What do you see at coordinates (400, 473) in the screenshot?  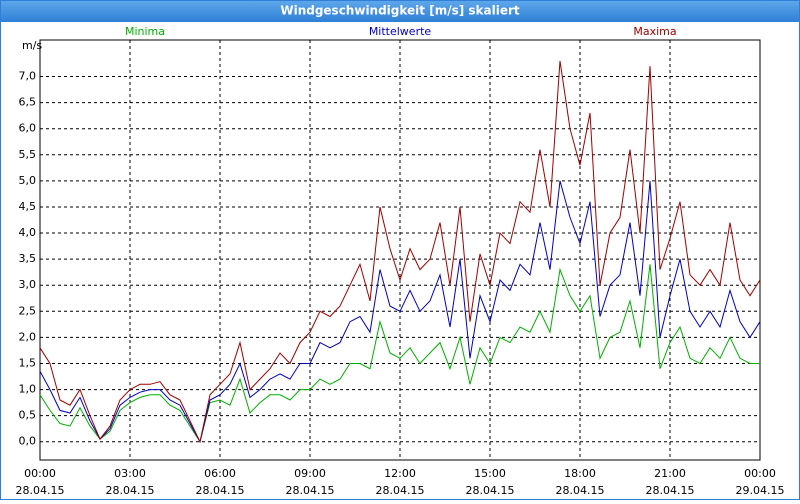 I see `x-tick-label: 12:00` at bounding box center [400, 473].